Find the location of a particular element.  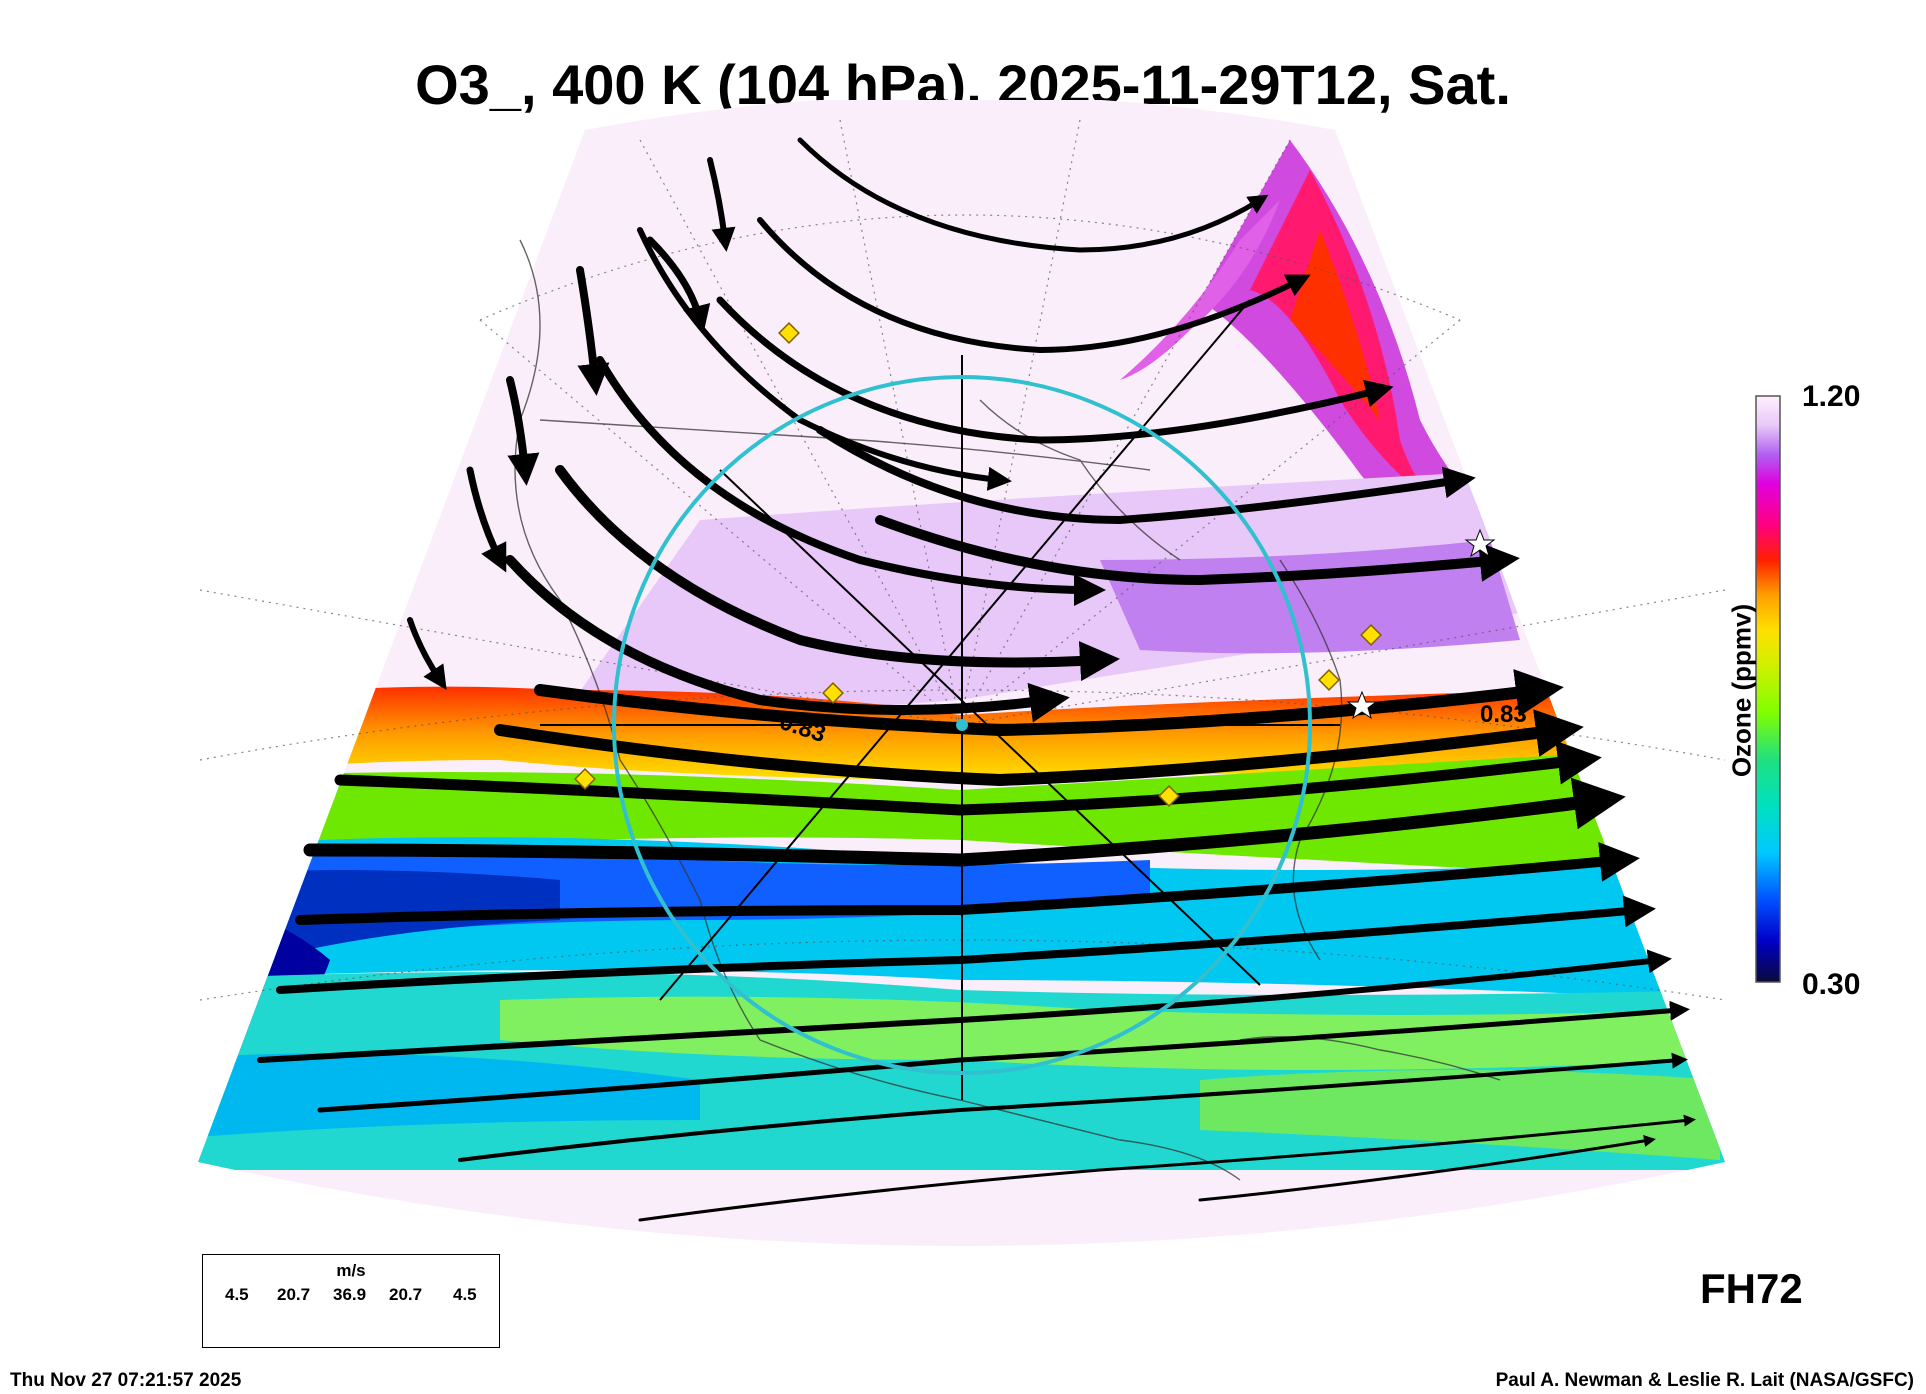

station-markers is located at coordinates (978, 564).